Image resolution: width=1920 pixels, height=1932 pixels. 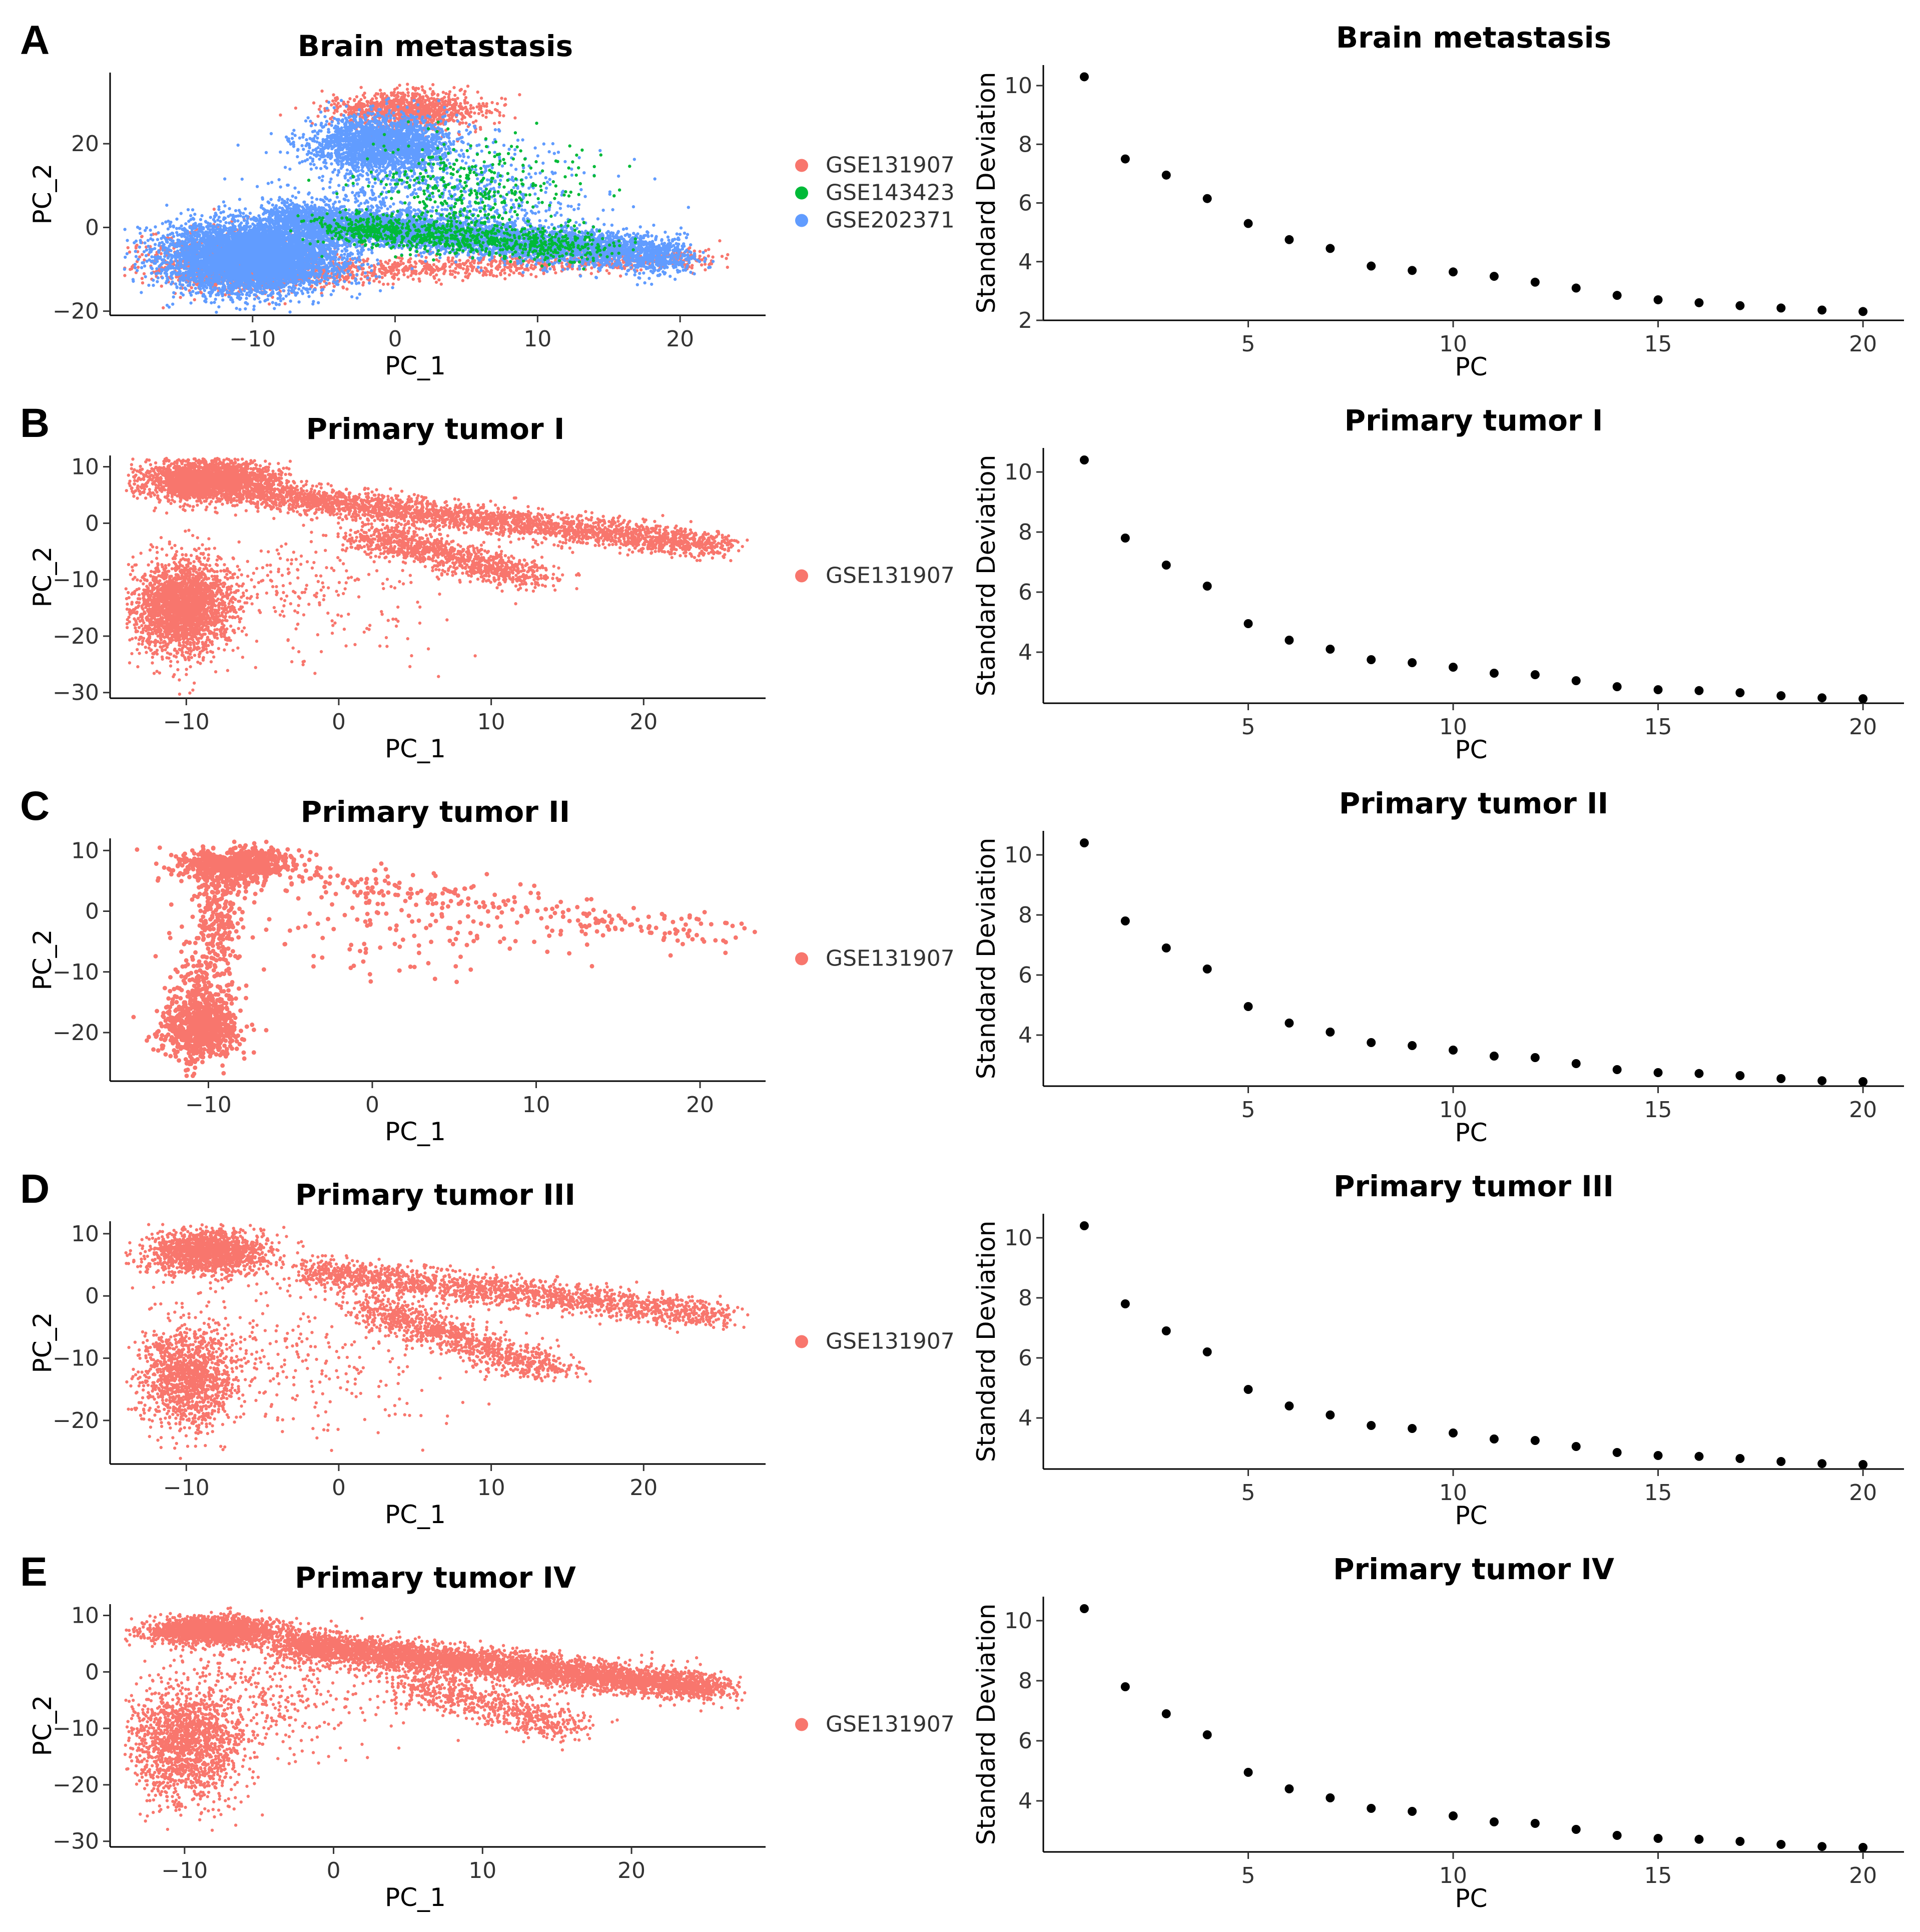 I want to click on y-tick-label: 0, so click(x=92, y=523).